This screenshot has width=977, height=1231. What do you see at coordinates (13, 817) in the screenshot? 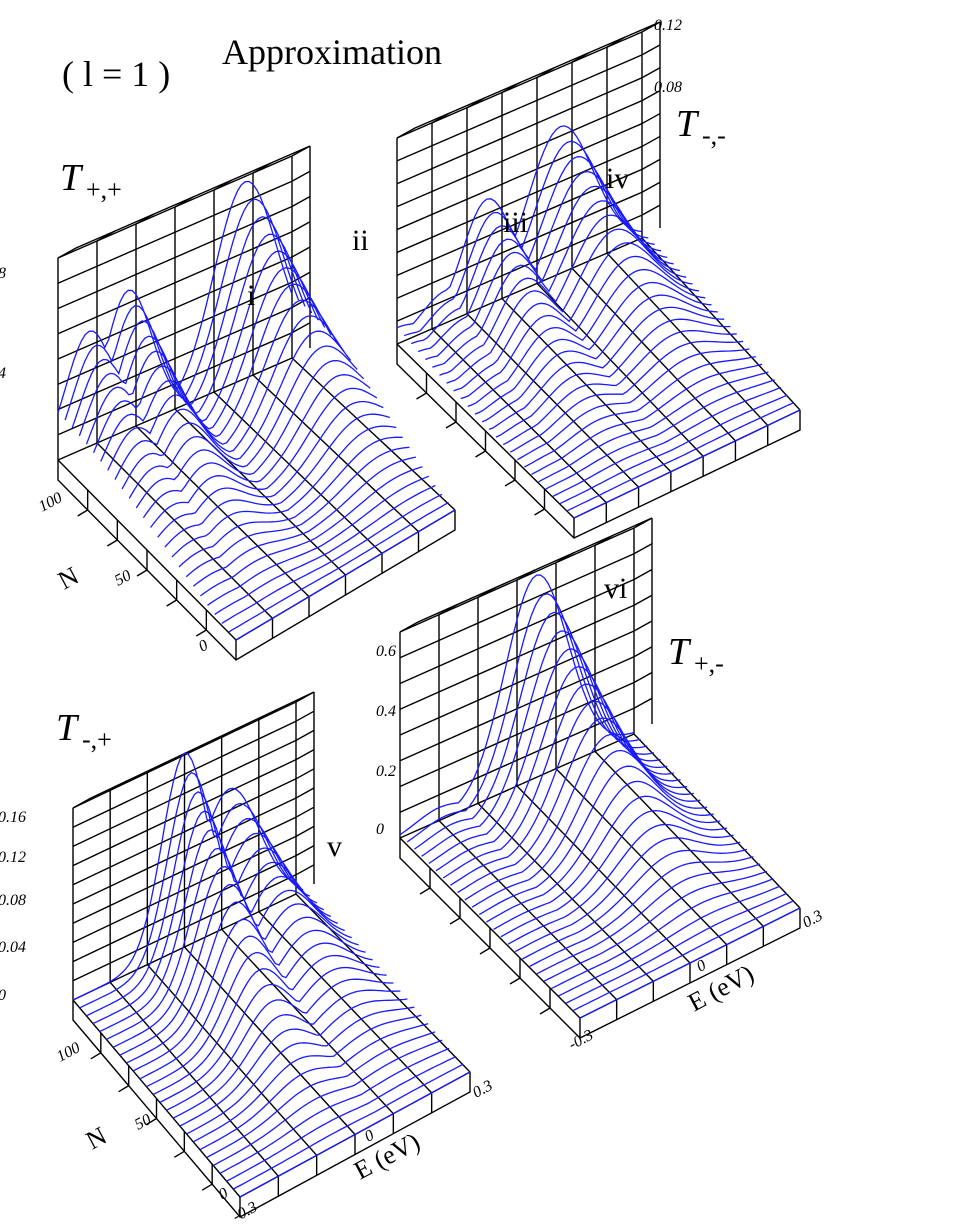
I see `z-tick-label: 0.16` at bounding box center [13, 817].